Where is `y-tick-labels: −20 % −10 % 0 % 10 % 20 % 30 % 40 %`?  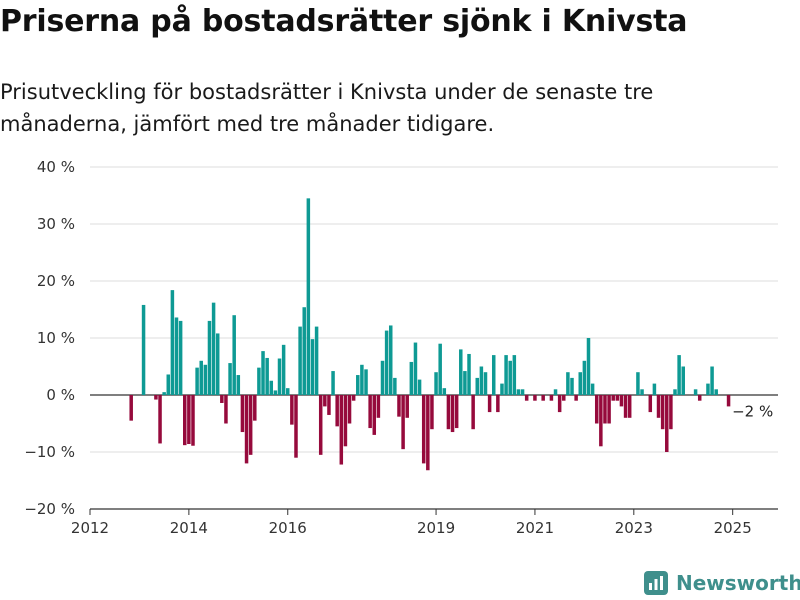
y-tick-labels: −20 % −10 % 0 % 10 % 20 % 30 % 40 % is located at coordinates (49, 338).